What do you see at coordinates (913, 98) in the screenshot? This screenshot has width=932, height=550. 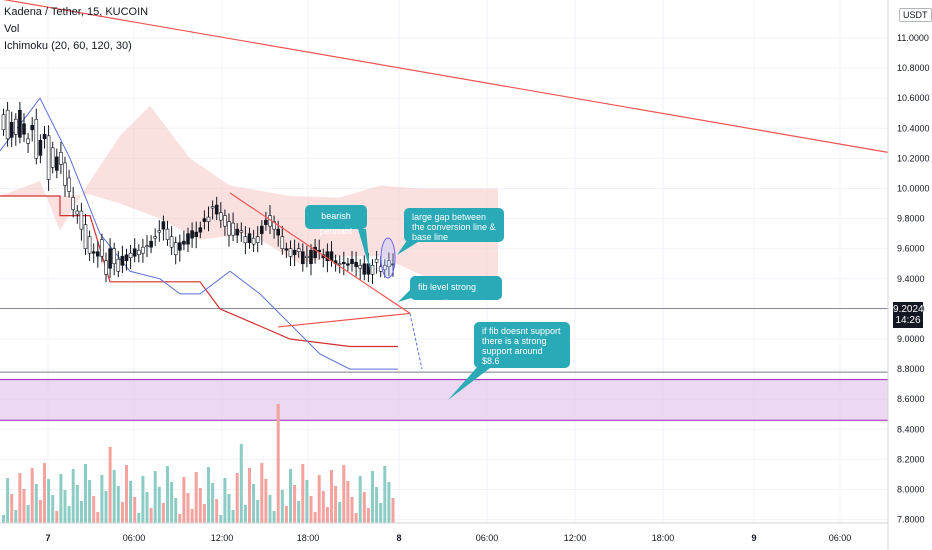 I see `y-tick-label: 10.6000` at bounding box center [913, 98].